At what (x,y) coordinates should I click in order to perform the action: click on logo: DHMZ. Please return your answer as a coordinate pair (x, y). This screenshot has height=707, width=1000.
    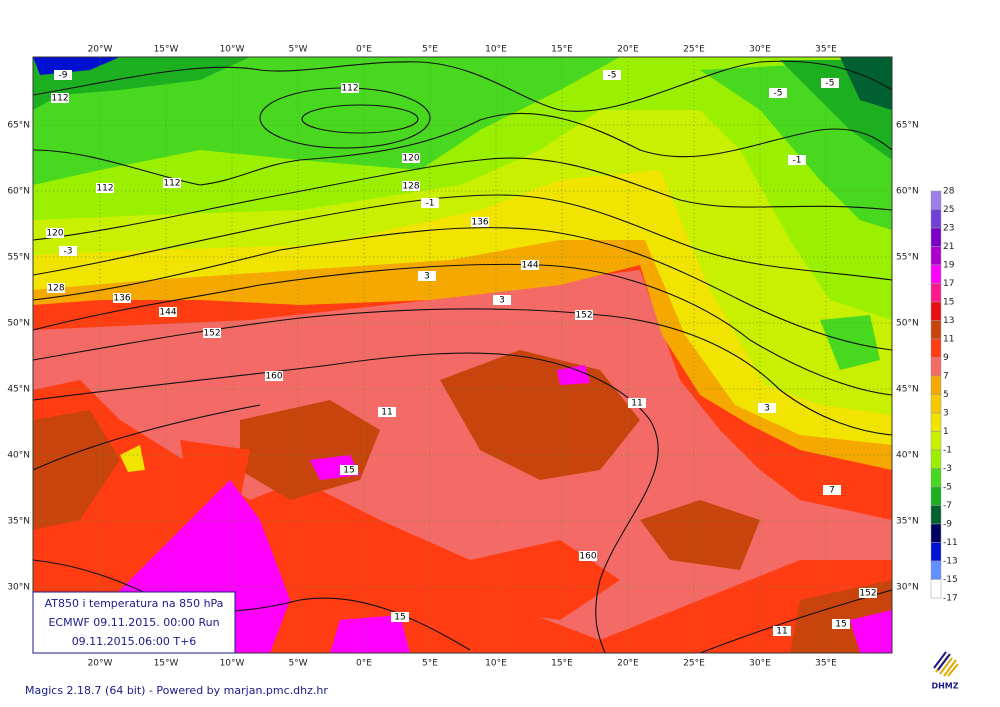
    Looking at the image, I should click on (945, 671).